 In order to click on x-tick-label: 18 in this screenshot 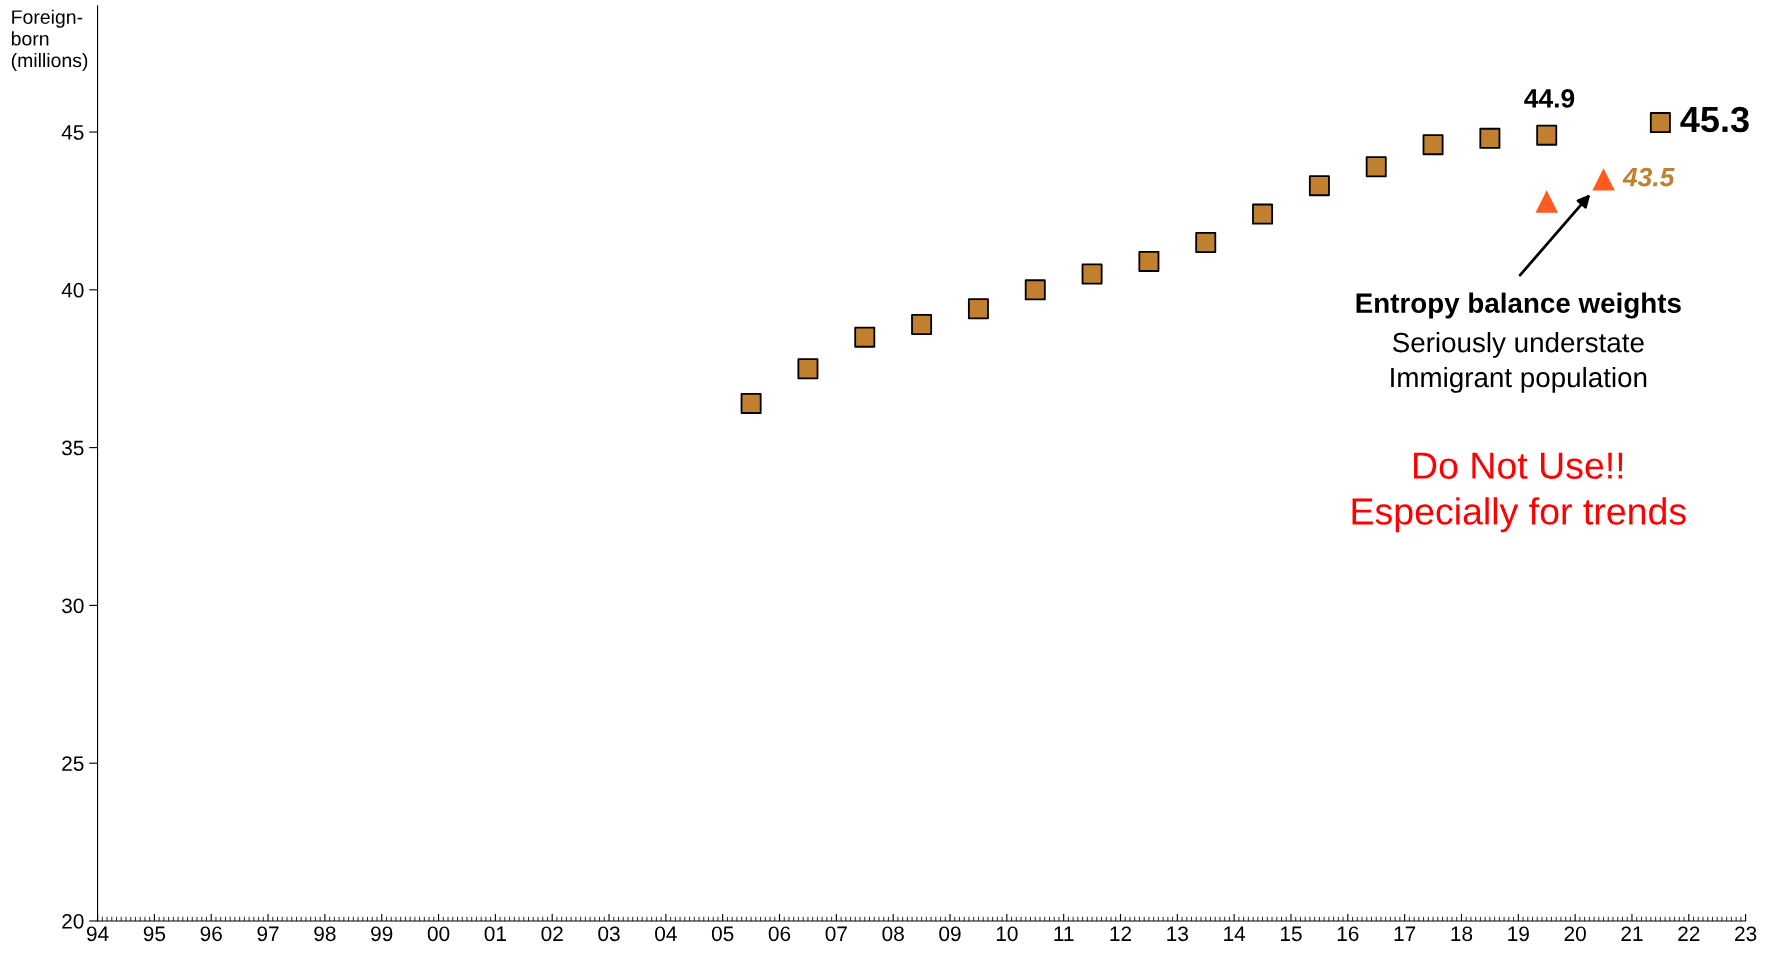, I will do `click(1462, 934)`.